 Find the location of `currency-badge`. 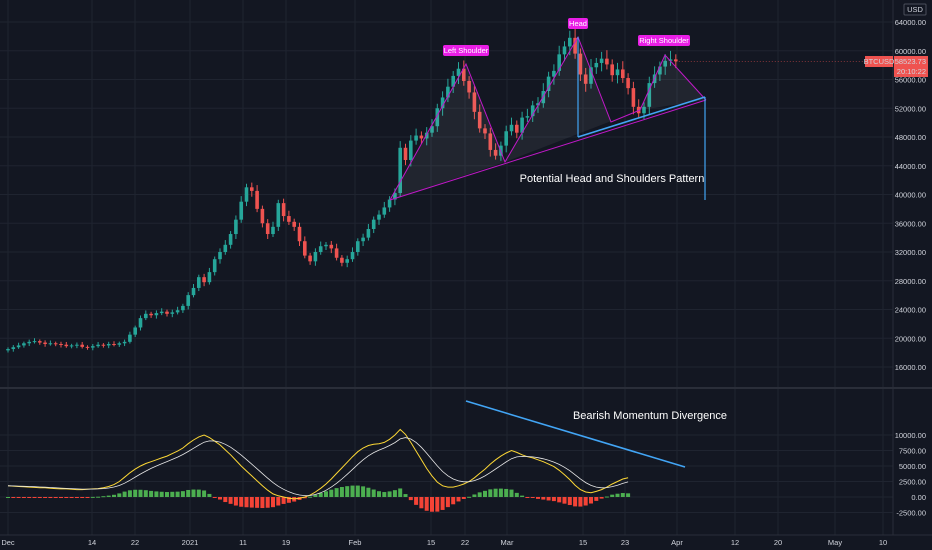

currency-badge is located at coordinates (915, 9).